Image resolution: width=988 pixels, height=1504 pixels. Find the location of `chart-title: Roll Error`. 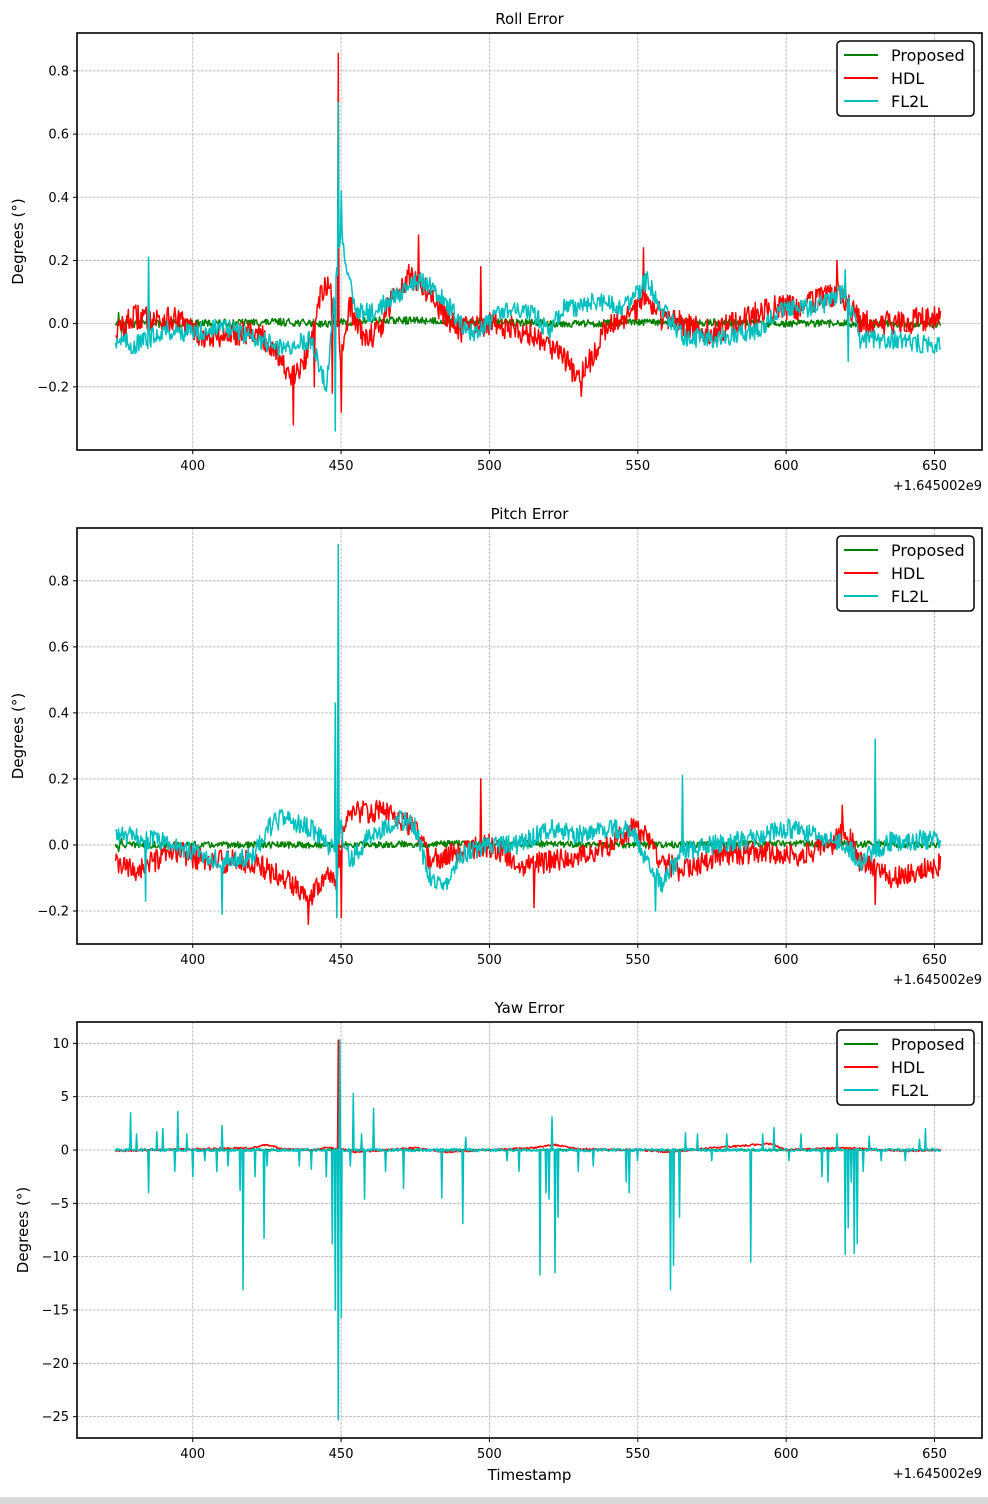

chart-title: Roll Error is located at coordinates (529, 19).